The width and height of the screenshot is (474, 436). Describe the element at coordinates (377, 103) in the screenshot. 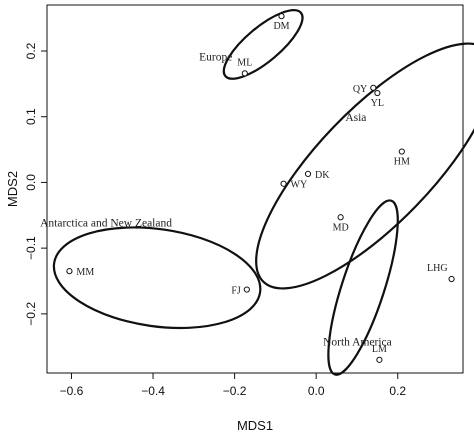

I see `point-label: YL` at that location.